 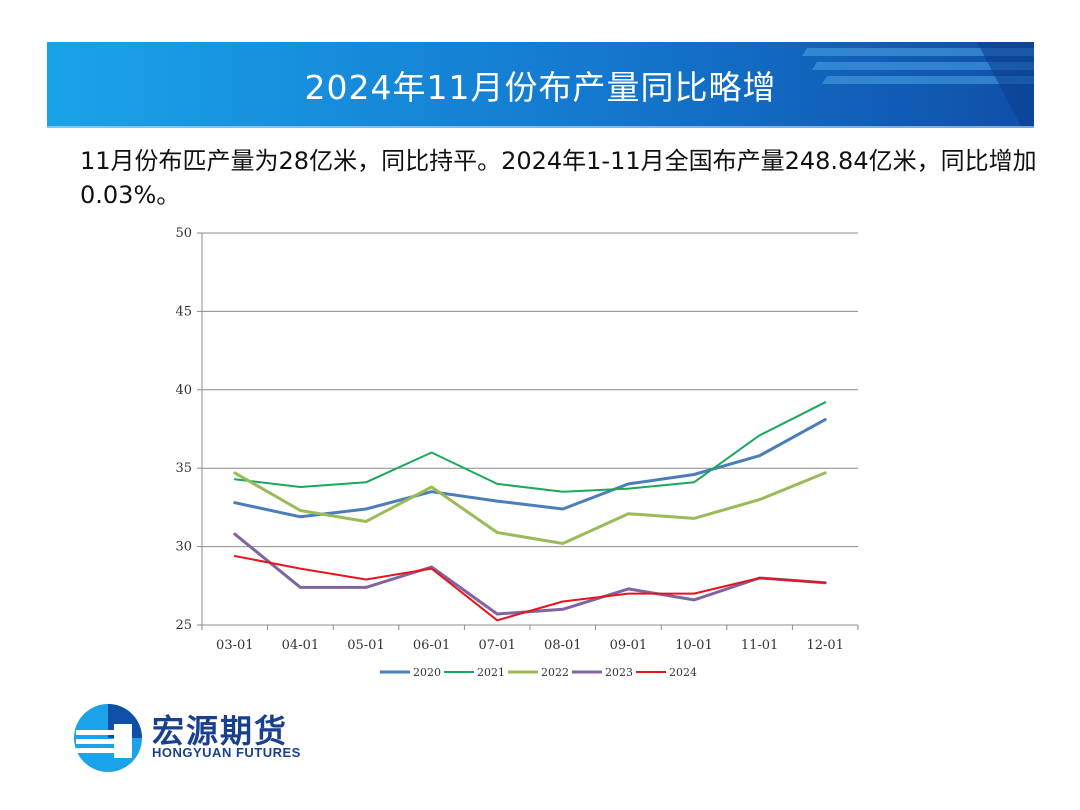 What do you see at coordinates (530, 508) in the screenshot?
I see `series-line-2022` at bounding box center [530, 508].